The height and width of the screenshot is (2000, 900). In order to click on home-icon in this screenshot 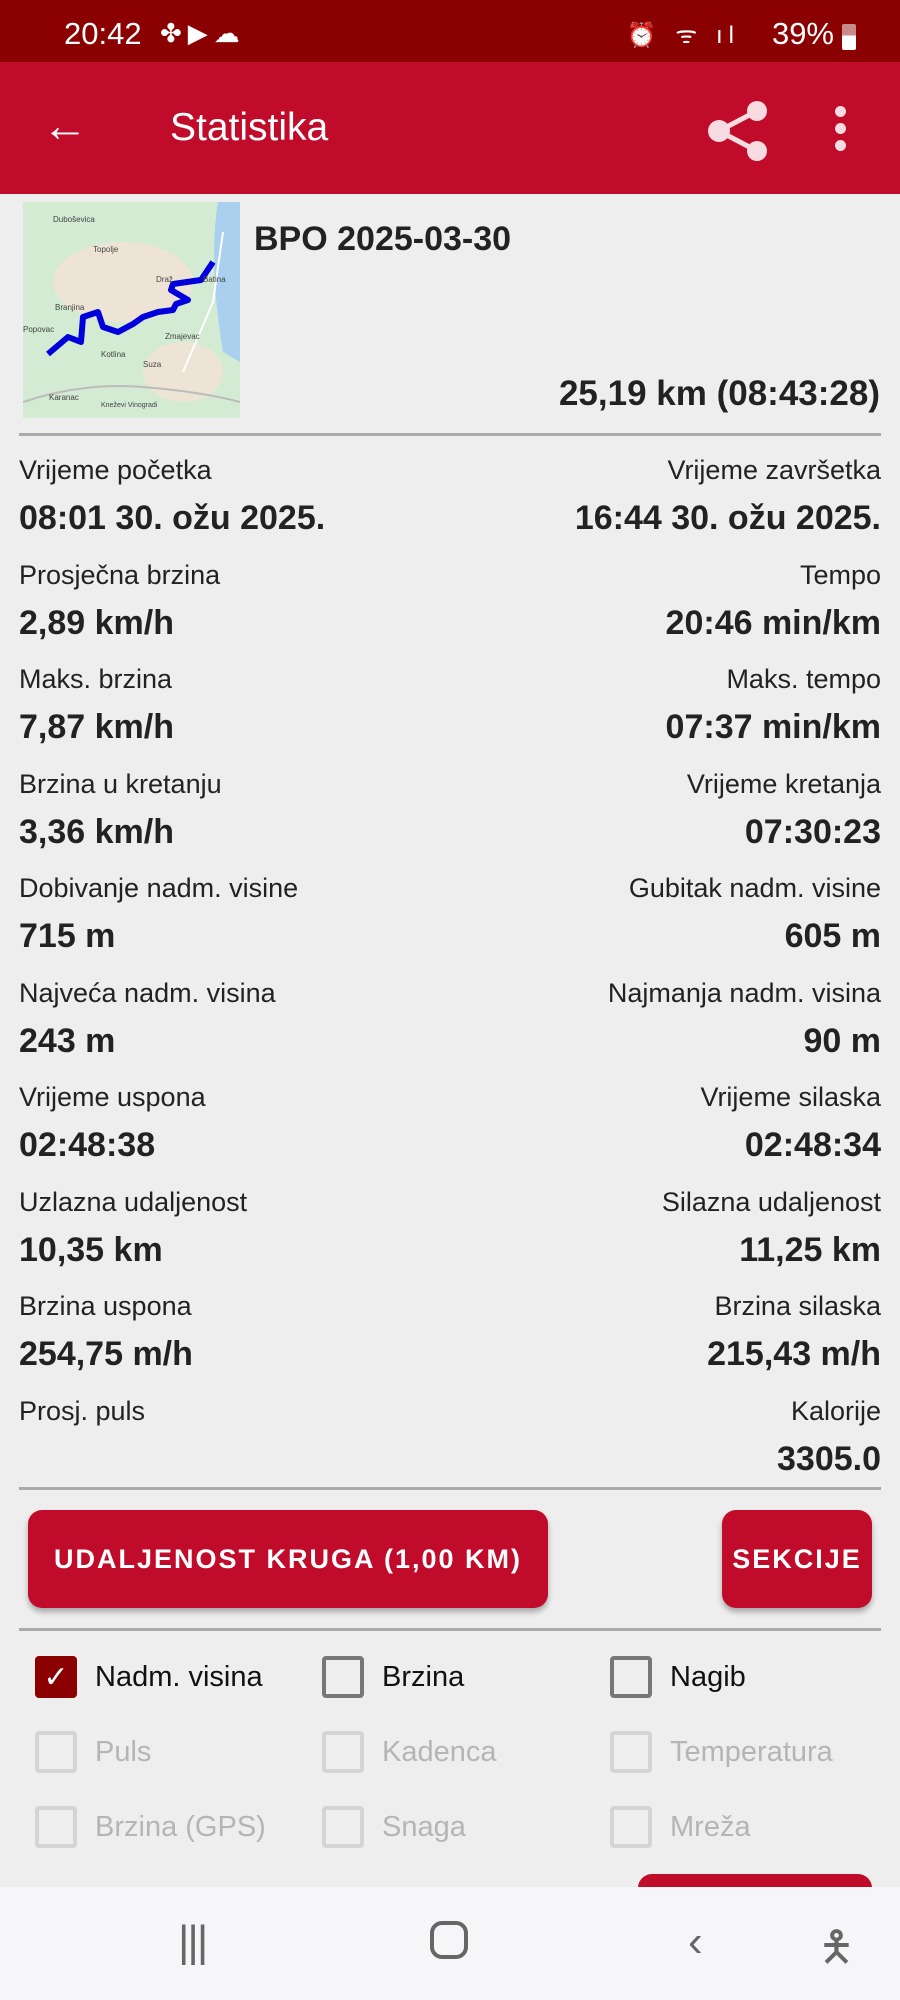, I will do `click(449, 1940)`.